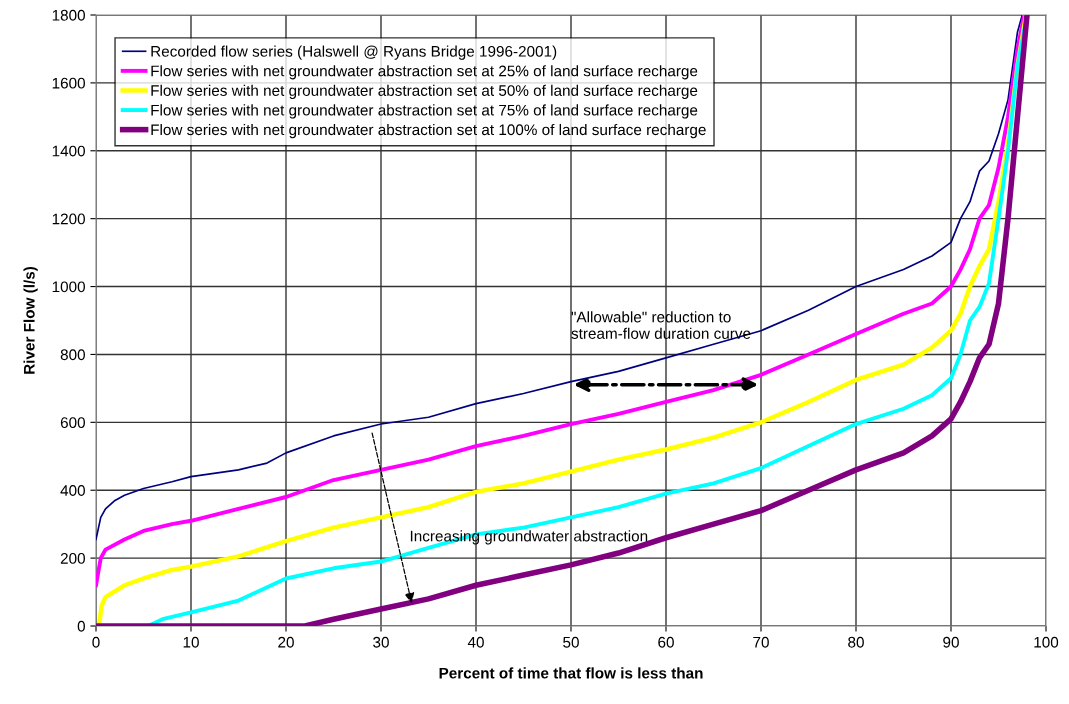  What do you see at coordinates (72, 423) in the screenshot?
I see `y-tick-label: 600` at bounding box center [72, 423].